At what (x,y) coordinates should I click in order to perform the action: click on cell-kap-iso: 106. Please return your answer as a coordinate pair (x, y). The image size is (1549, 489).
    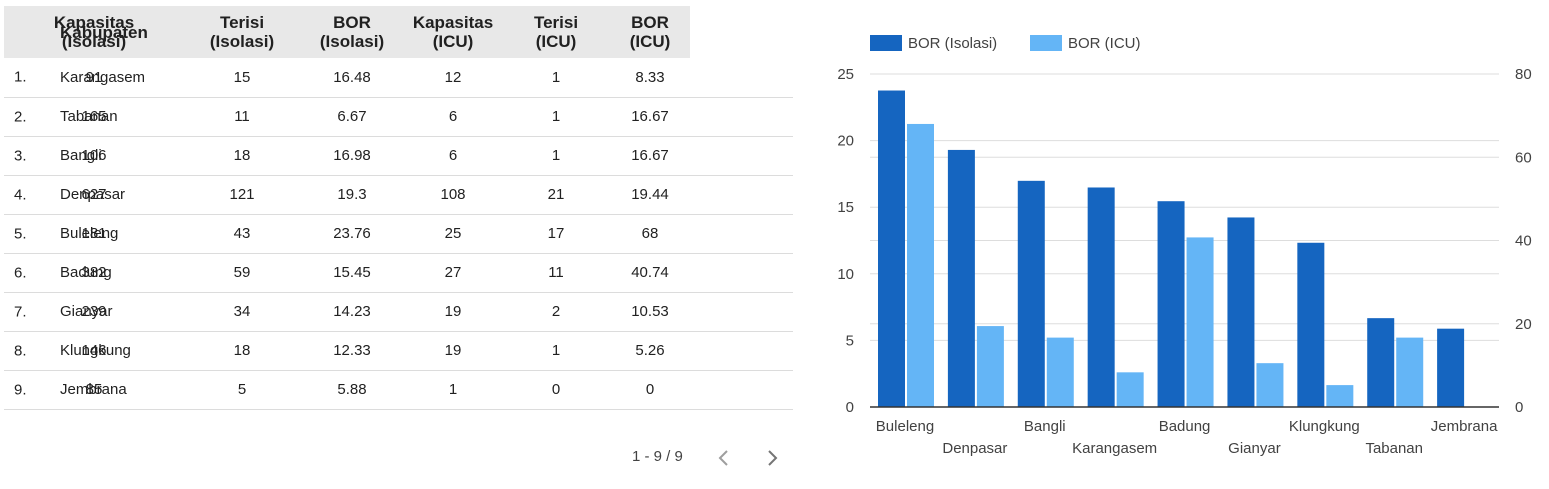
    Looking at the image, I should click on (94, 155).